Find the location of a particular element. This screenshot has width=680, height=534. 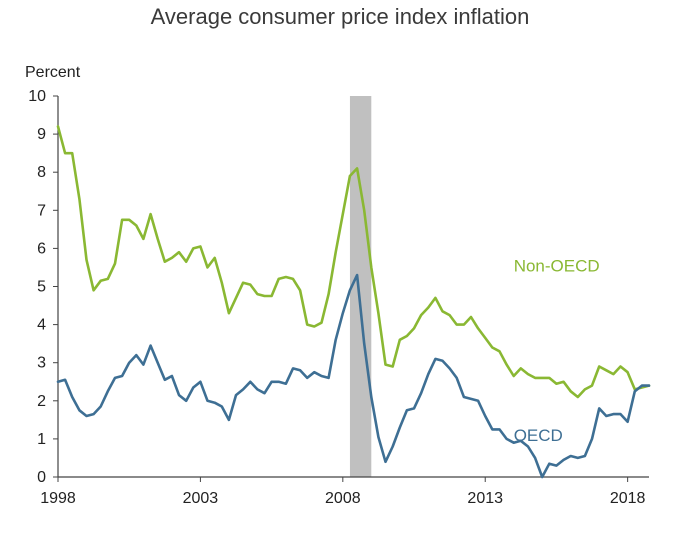

y-tick-label: 2 is located at coordinates (41, 401).